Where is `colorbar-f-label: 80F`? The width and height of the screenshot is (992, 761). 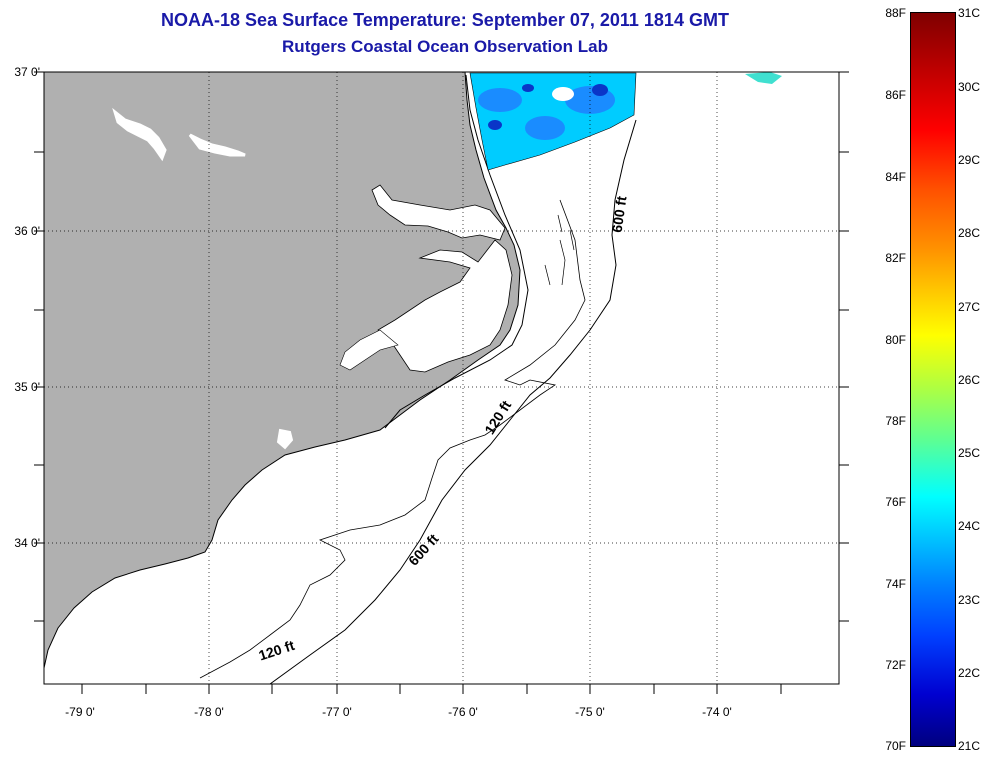 colorbar-f-label: 80F is located at coordinates (895, 340).